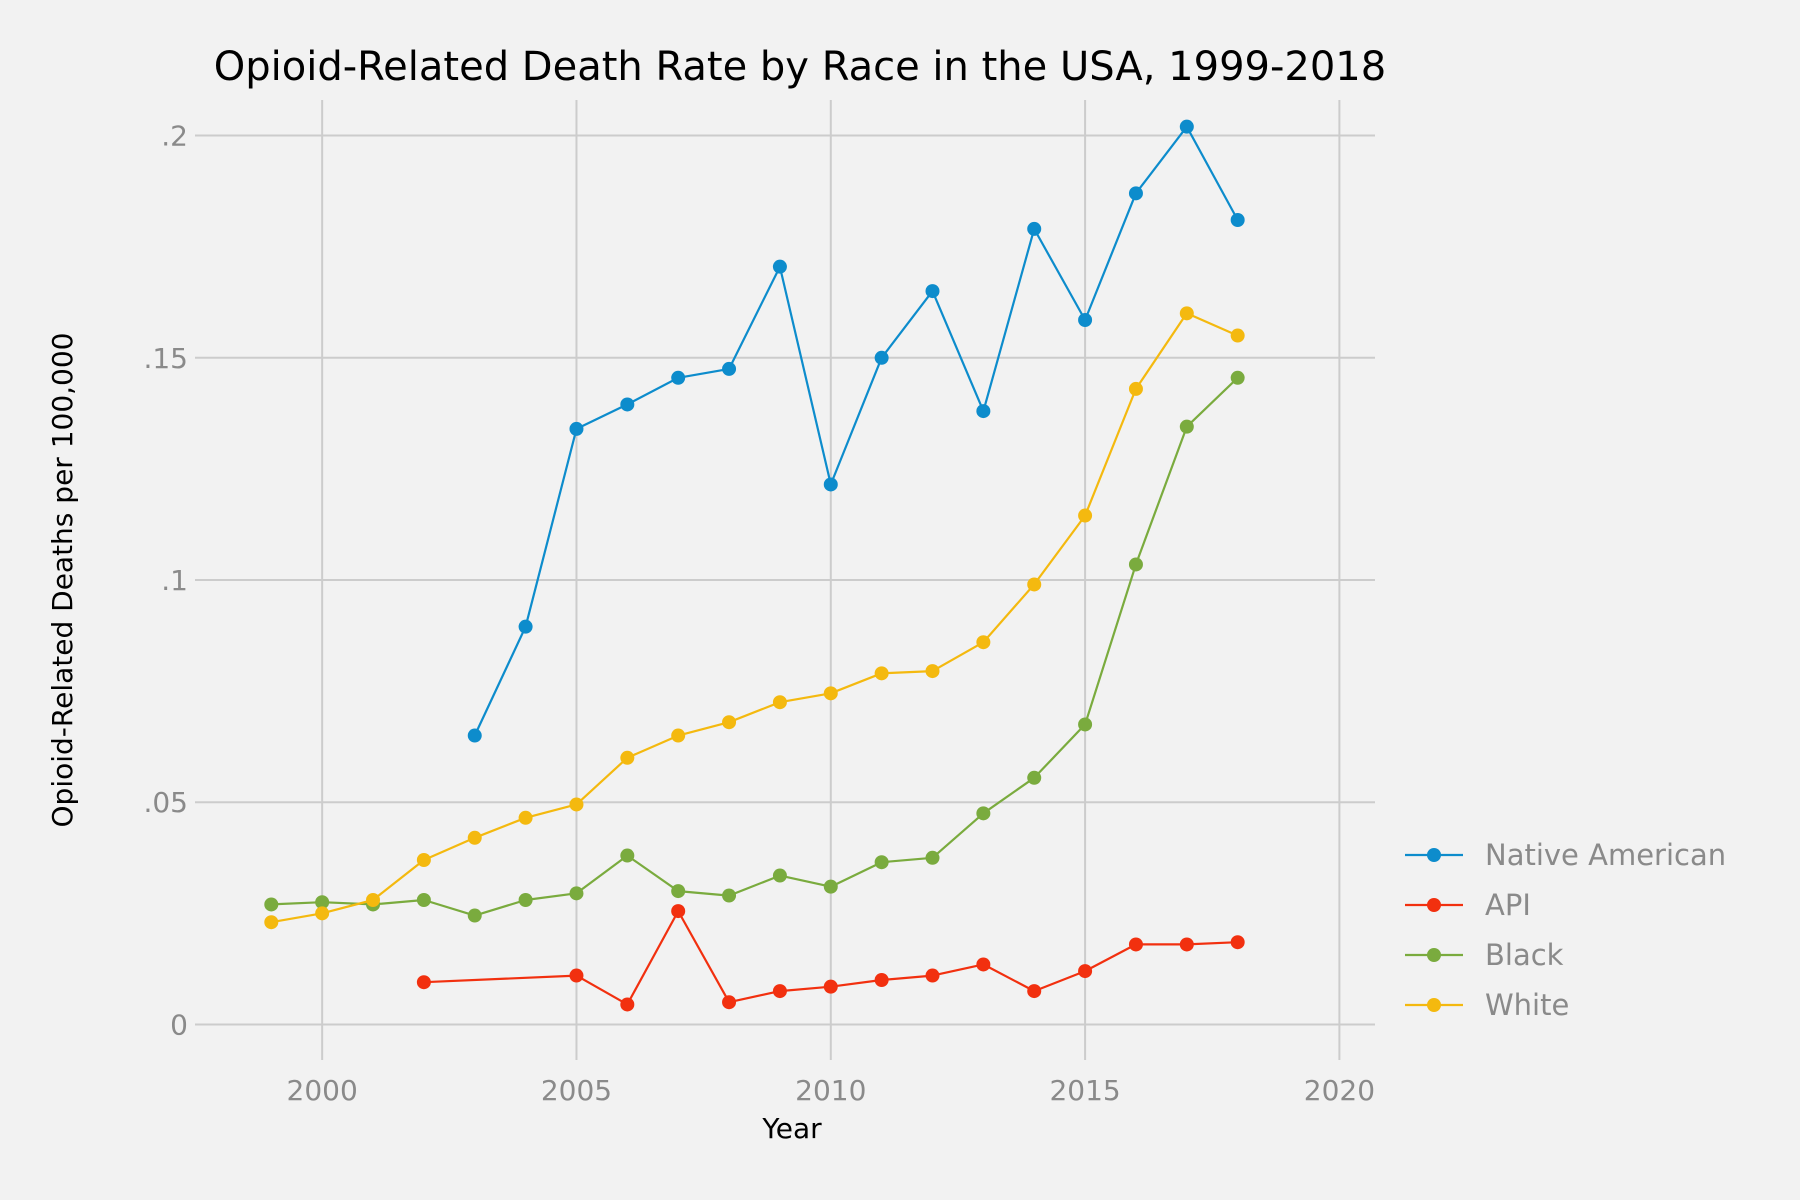 The width and height of the screenshot is (1800, 1200). Describe the element at coordinates (678, 735) in the screenshot. I see `data-point-white-2007` at that location.